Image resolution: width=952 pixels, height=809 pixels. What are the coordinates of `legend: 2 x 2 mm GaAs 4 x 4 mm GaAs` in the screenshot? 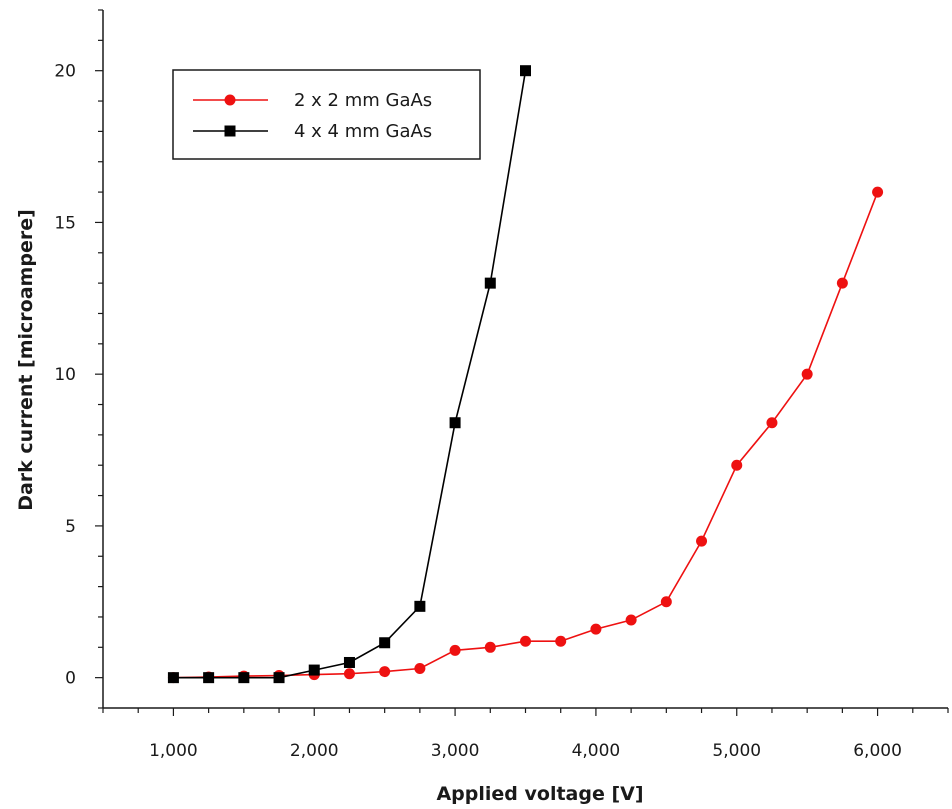 It's located at (326, 114).